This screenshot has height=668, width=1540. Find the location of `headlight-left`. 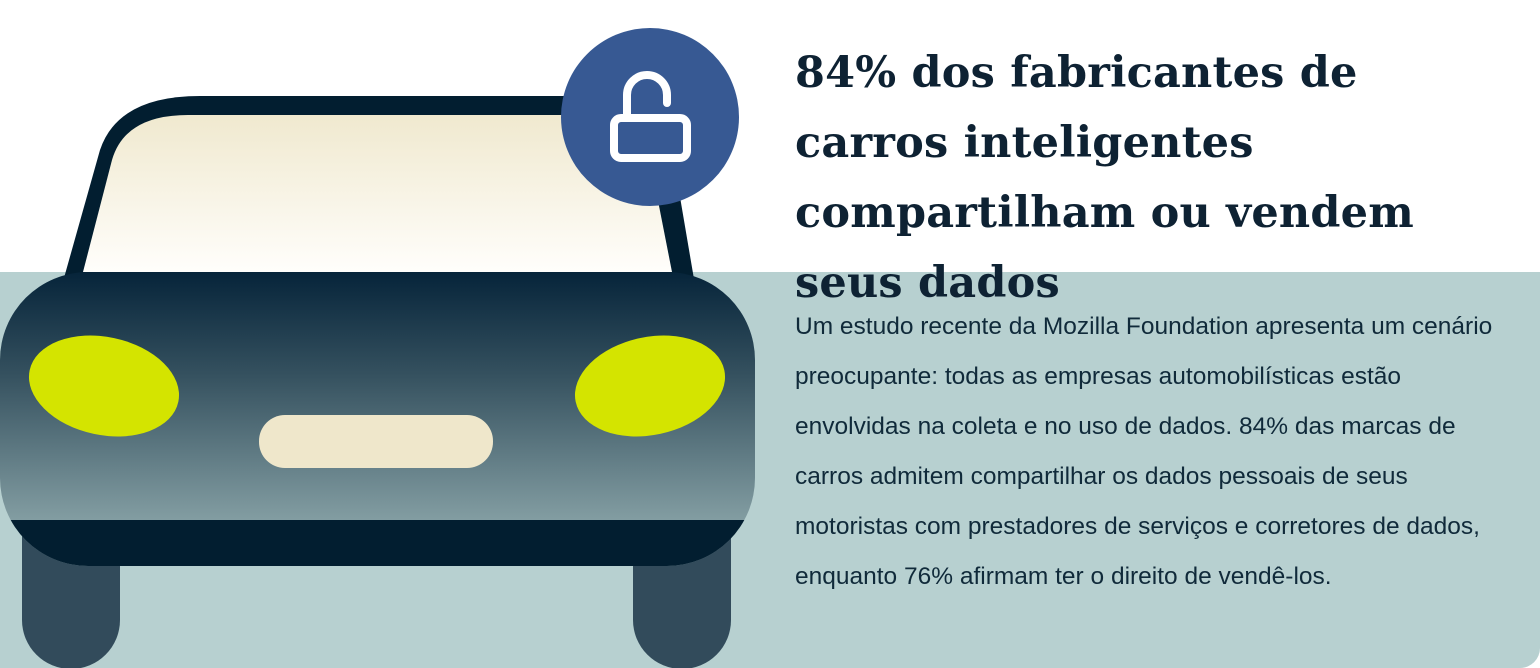

headlight-left is located at coordinates (104, 386).